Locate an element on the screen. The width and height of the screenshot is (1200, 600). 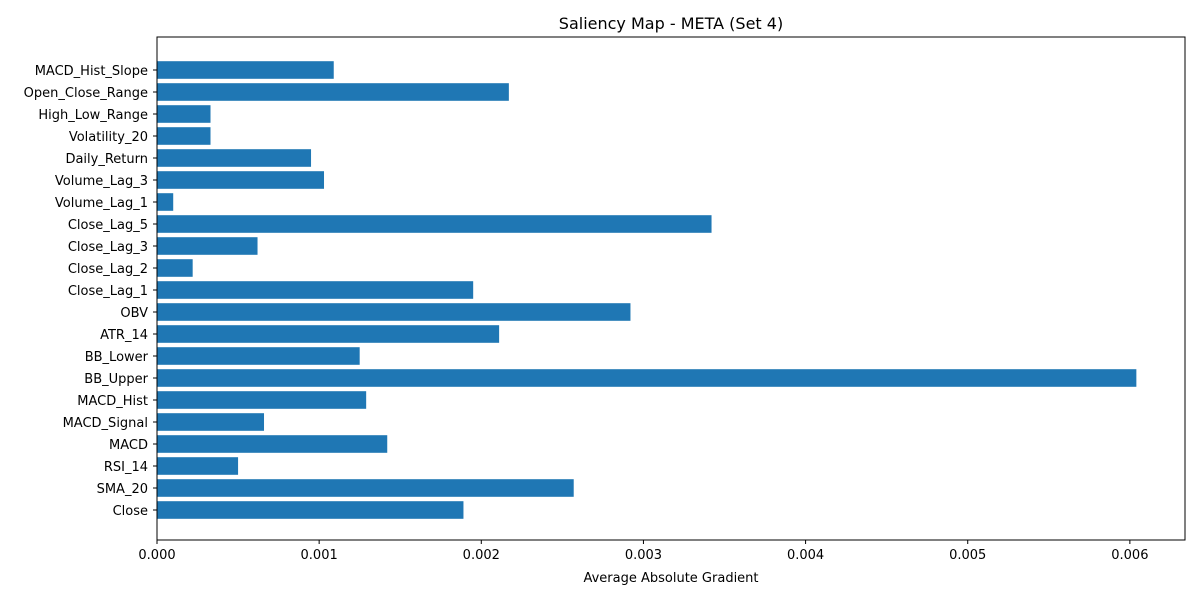
y-tick-label: MACD is located at coordinates (128, 445).